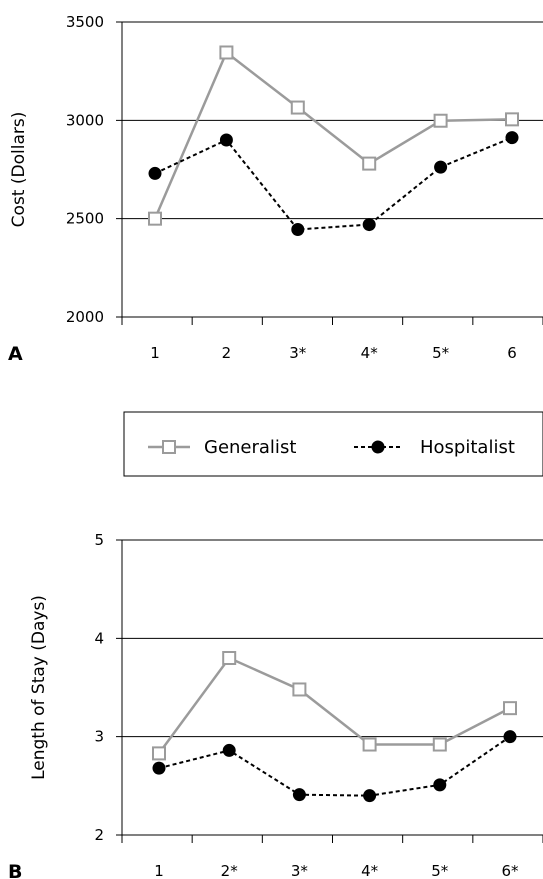  I want to click on panel-a-letter: A, so click(15, 354).